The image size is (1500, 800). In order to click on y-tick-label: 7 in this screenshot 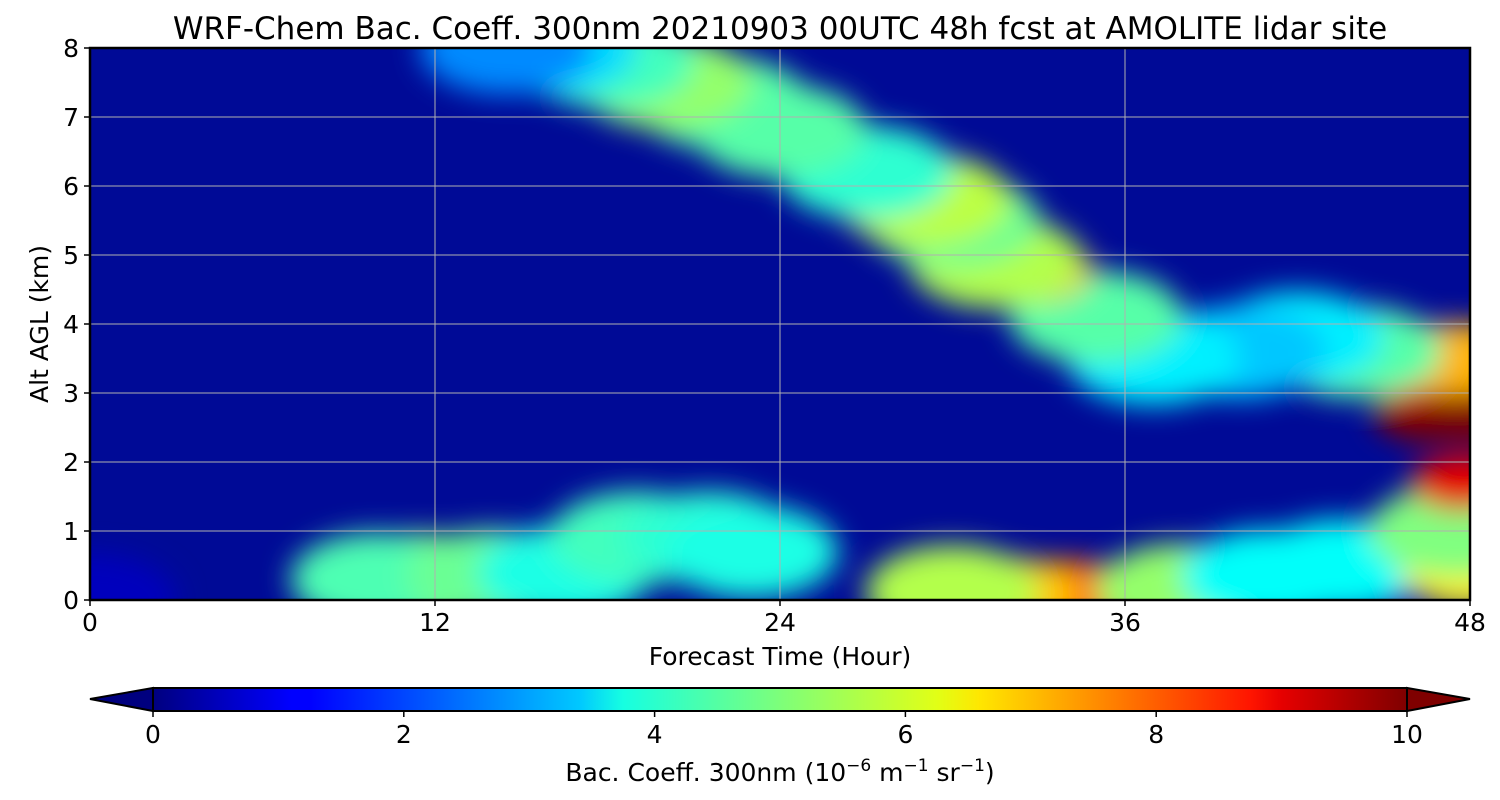, I will do `click(71, 117)`.